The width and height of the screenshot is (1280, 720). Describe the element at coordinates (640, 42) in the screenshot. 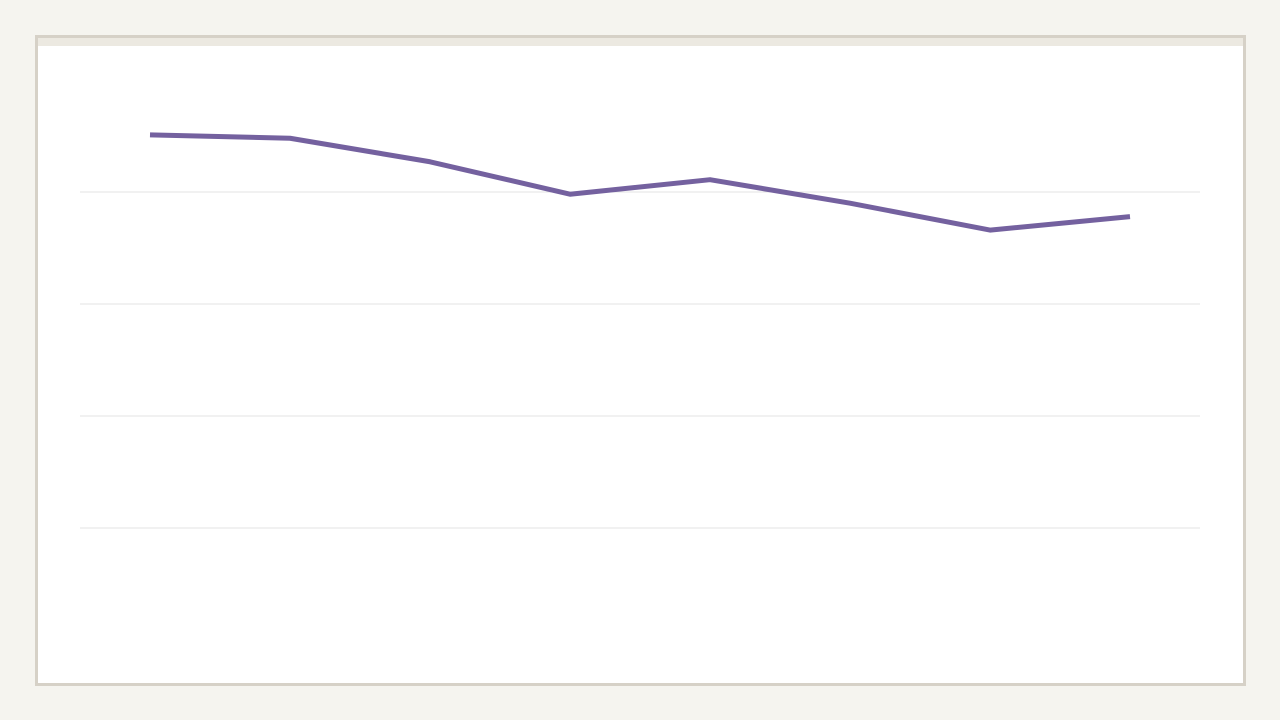

I see `card-header-strip` at that location.